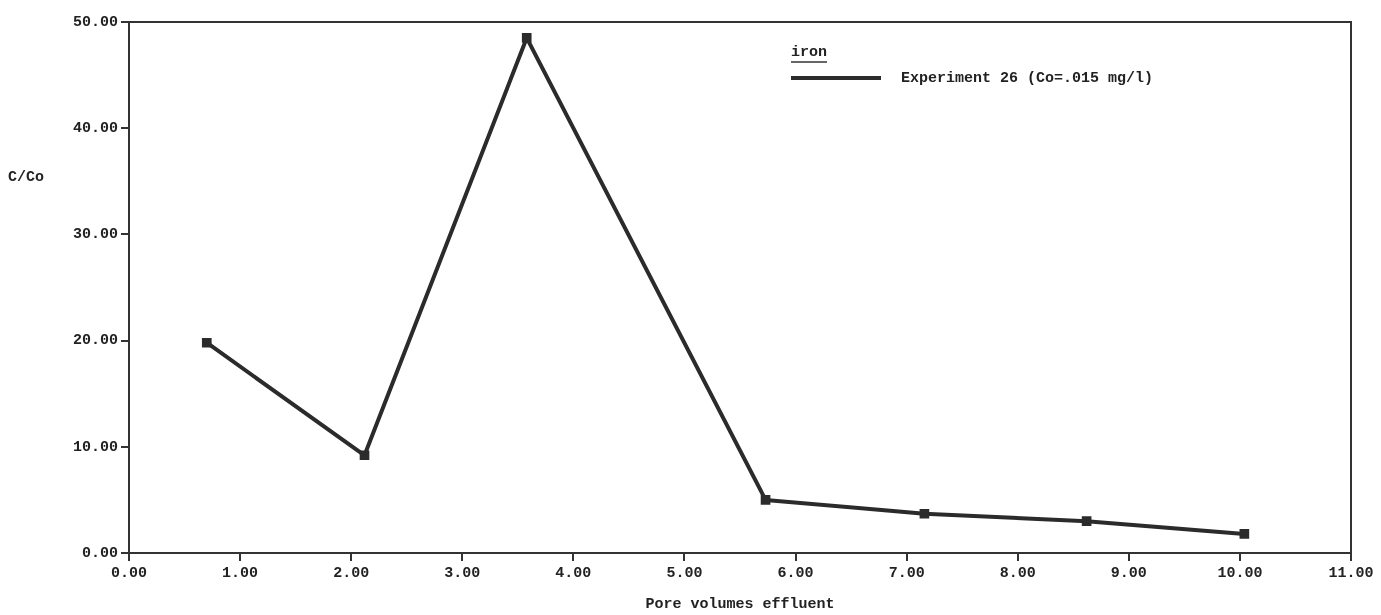 The width and height of the screenshot is (1381, 615). What do you see at coordinates (740, 605) in the screenshot?
I see `x-axis-title: Pore volumes effluent` at bounding box center [740, 605].